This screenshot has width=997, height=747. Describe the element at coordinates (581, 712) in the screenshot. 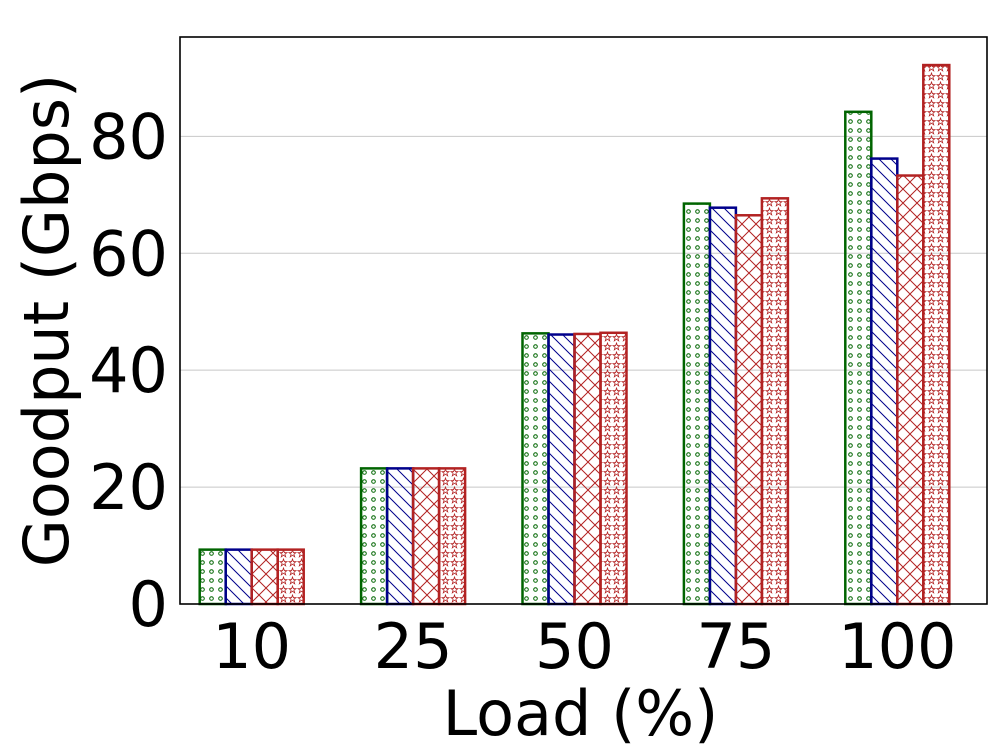

I see `x-axis-title: Load (%)` at that location.